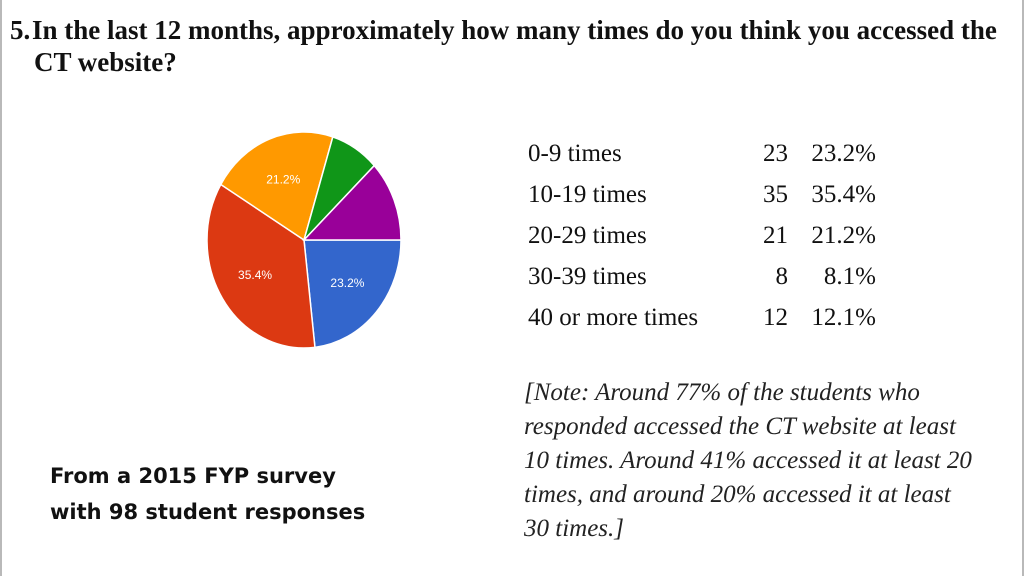 The width and height of the screenshot is (1024, 576). What do you see at coordinates (775, 153) in the screenshot?
I see `row-count: 23` at bounding box center [775, 153].